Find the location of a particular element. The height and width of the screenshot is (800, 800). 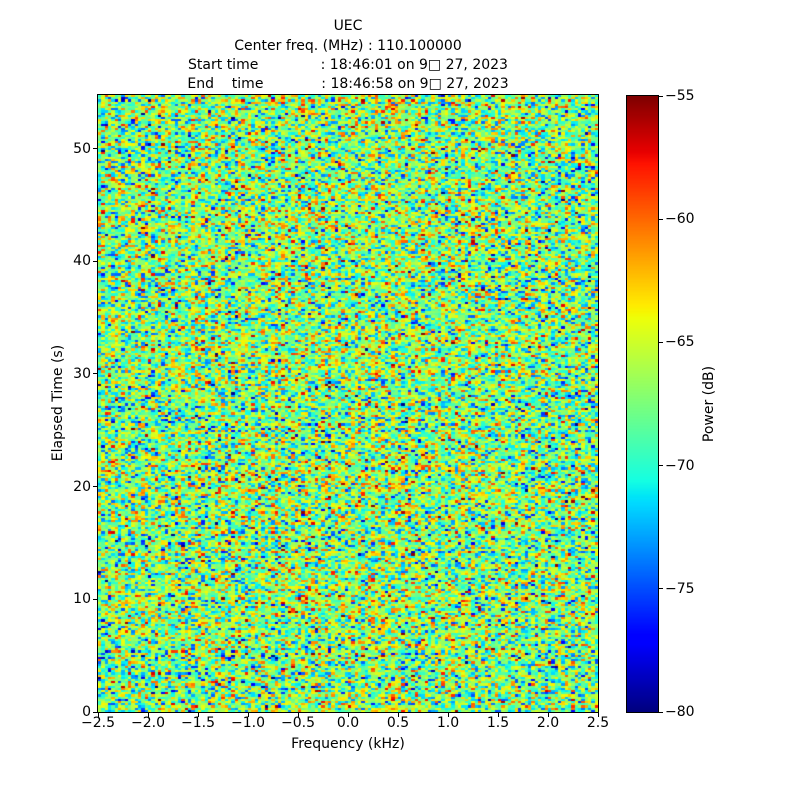

x-tick-label: −1.5 is located at coordinates (198, 723).